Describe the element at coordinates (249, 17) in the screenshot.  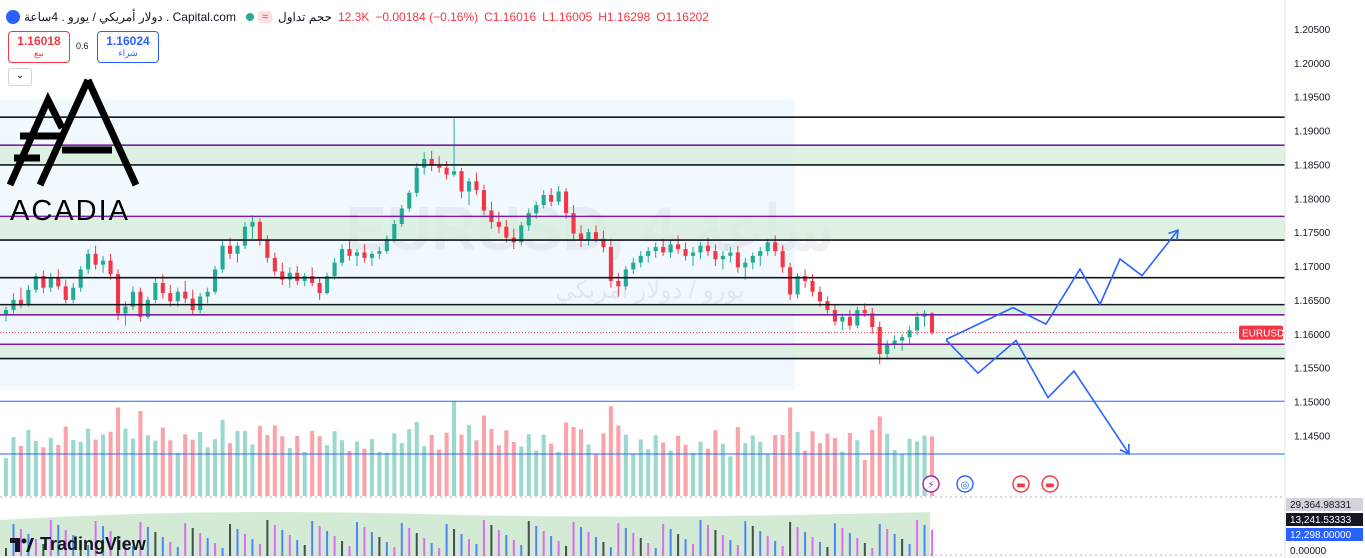
I see `market-open-icon` at that location.